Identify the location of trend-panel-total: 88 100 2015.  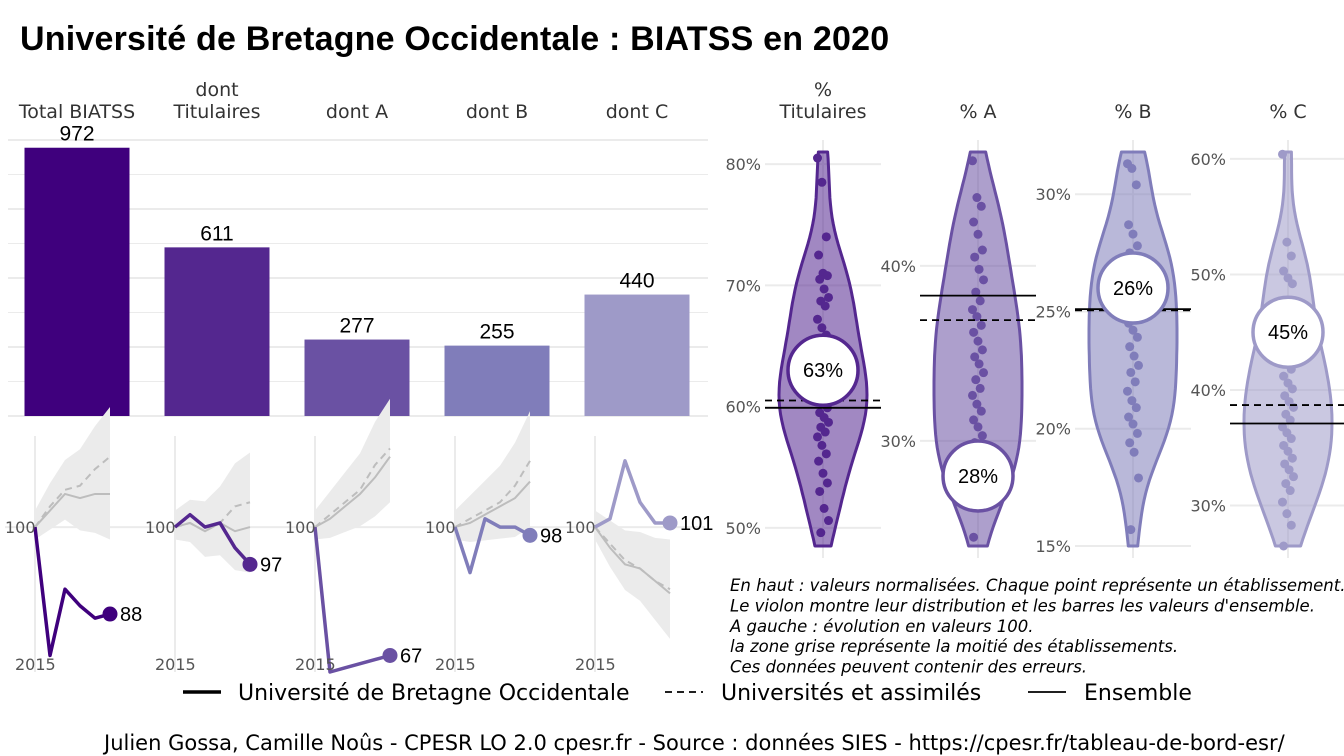
(75, 540).